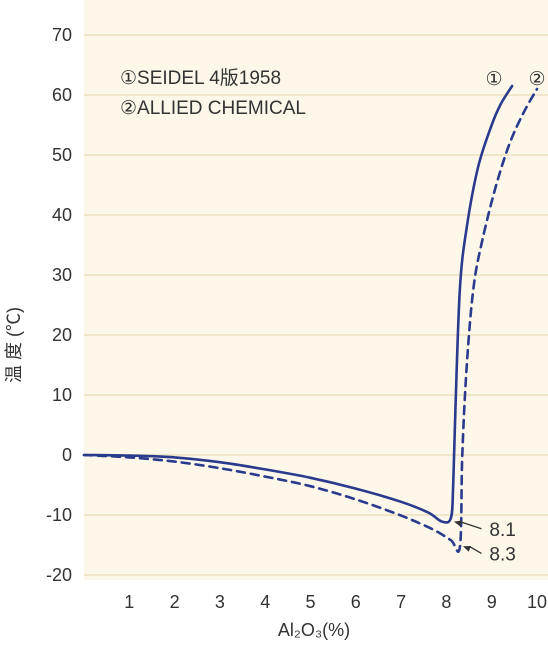  Describe the element at coordinates (59, 515) in the screenshot. I see `y-tick-label--10: -10` at that location.